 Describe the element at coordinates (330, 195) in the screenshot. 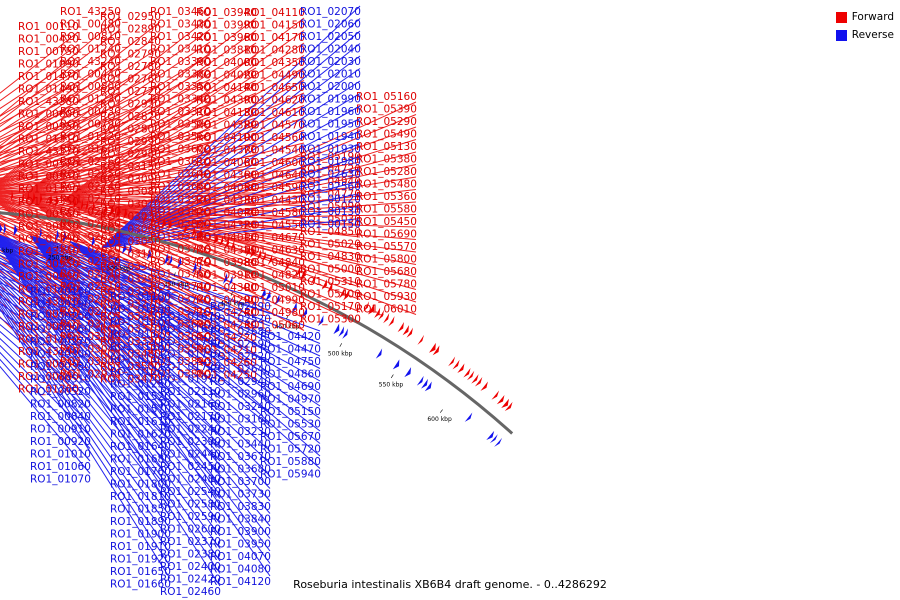

I see `forward-gene-label: RO1_04770` at that location.